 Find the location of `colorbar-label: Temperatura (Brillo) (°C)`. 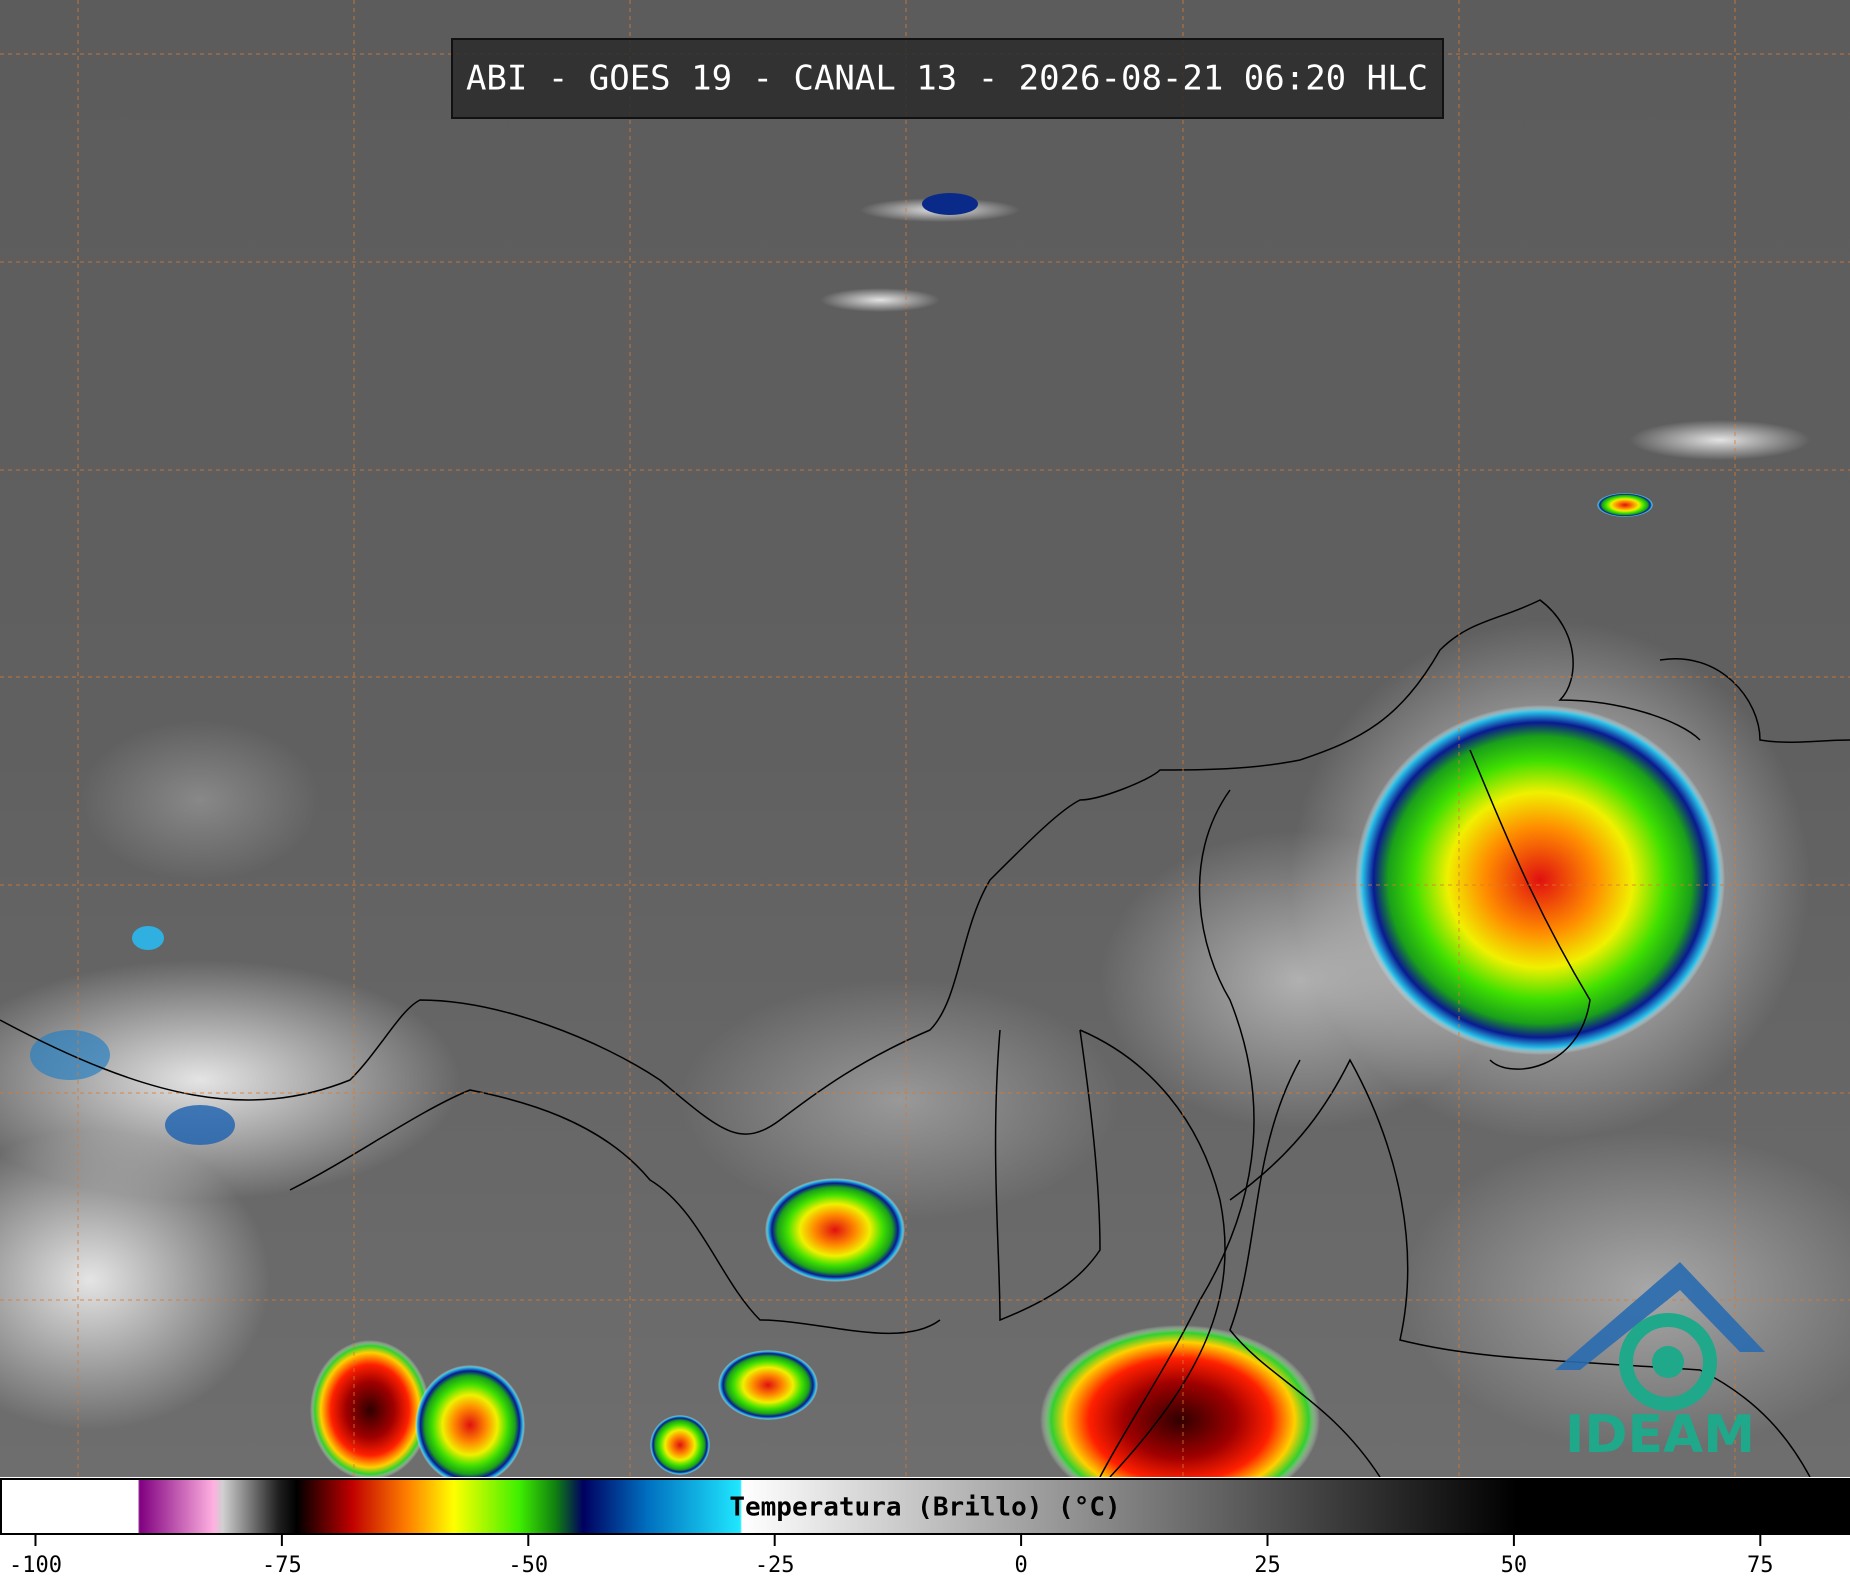

colorbar-label: Temperatura (Brillo) (°C) is located at coordinates (924, 1508).